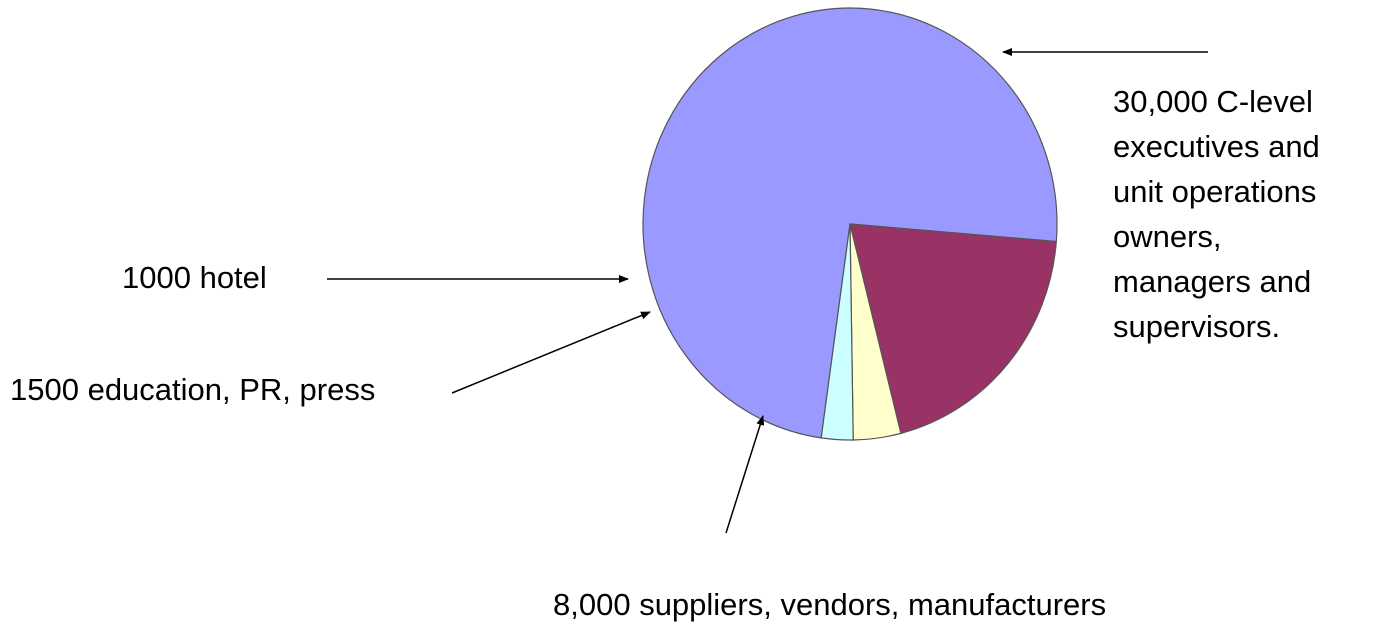 The width and height of the screenshot is (1373, 633). I want to click on slice-1-arrow, so click(745, 474).